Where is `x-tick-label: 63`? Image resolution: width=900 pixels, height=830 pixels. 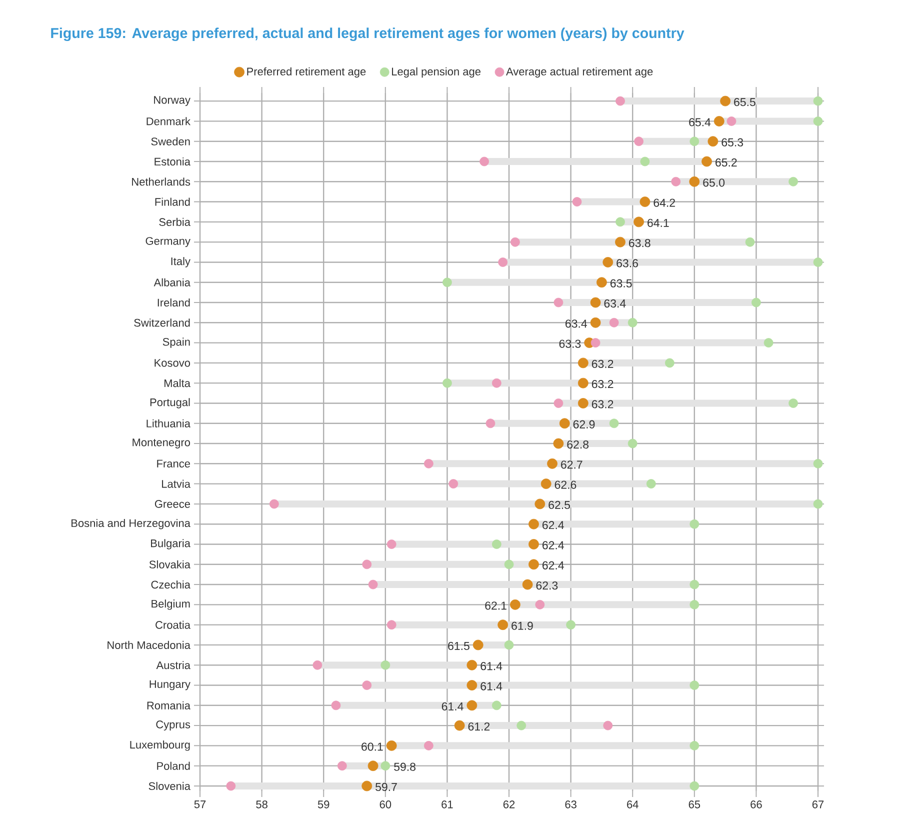 x-tick-label: 63 is located at coordinates (570, 804).